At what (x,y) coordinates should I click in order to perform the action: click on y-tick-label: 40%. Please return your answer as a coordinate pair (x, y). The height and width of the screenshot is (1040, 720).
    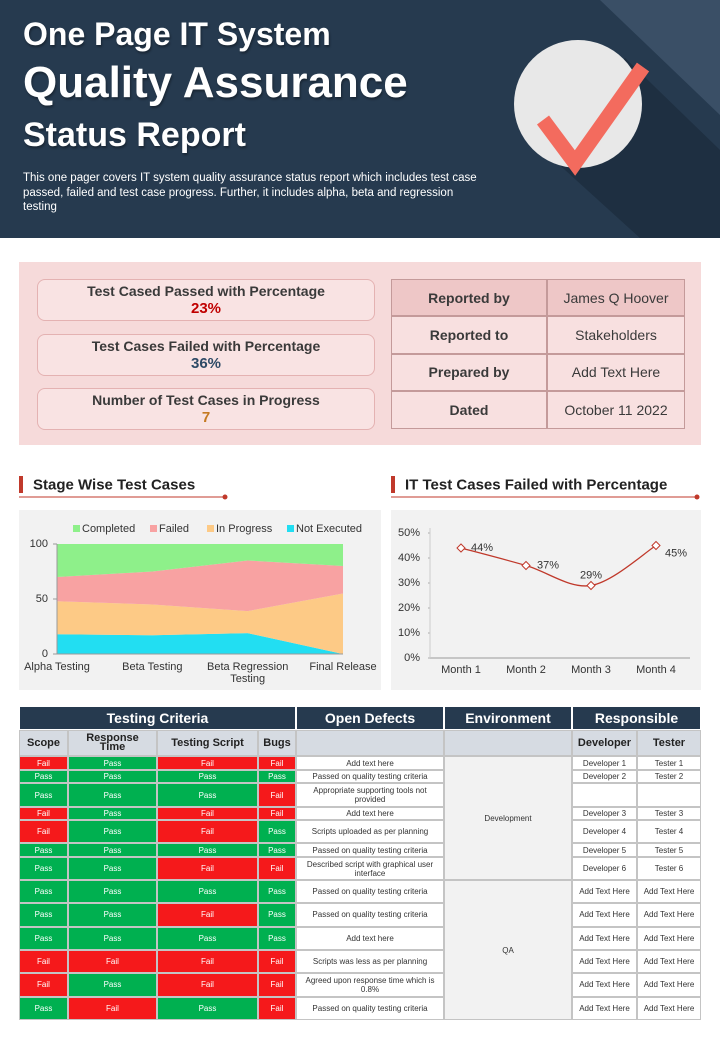
    Looking at the image, I should click on (409, 558).